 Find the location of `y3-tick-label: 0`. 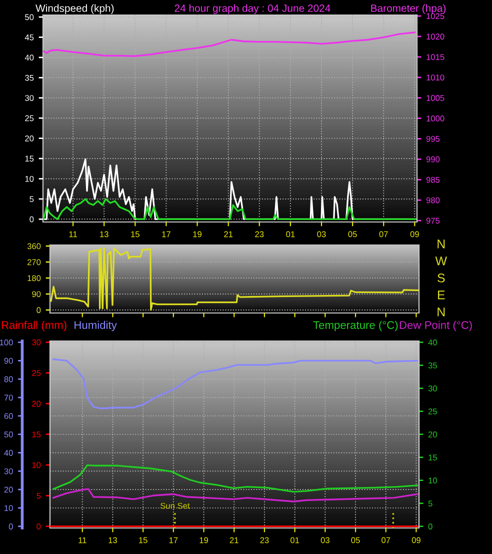

y3-tick-label: 0 is located at coordinates (430, 527).